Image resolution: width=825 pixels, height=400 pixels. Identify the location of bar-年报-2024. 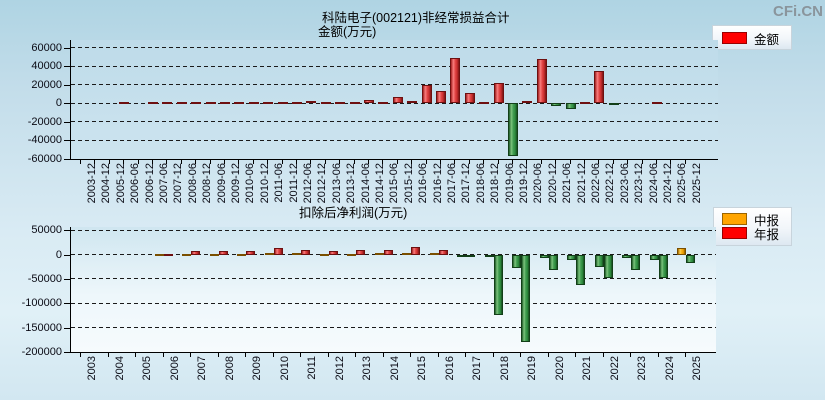
(663, 266).